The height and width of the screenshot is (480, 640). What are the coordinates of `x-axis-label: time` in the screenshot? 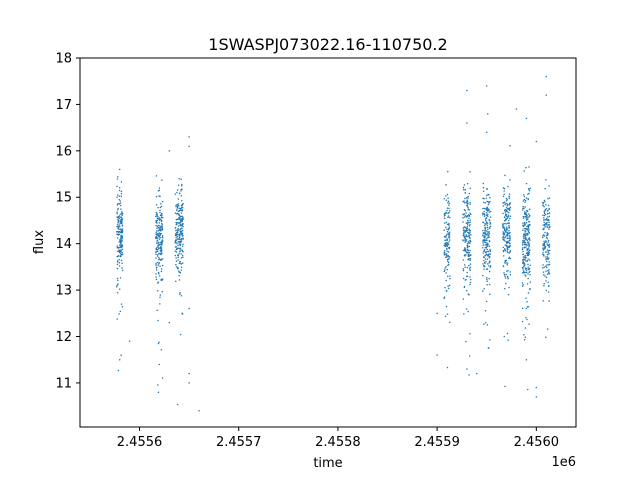 It's located at (327, 463).